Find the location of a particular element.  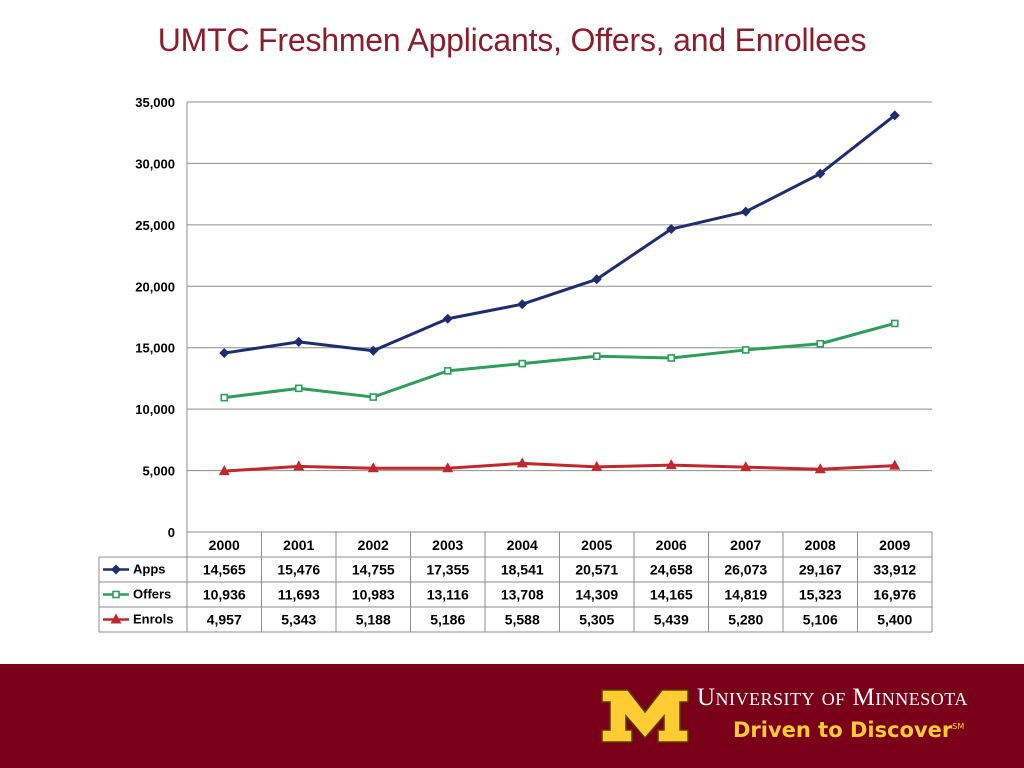

tagline-text: Driven to Discover is located at coordinates (843, 730).